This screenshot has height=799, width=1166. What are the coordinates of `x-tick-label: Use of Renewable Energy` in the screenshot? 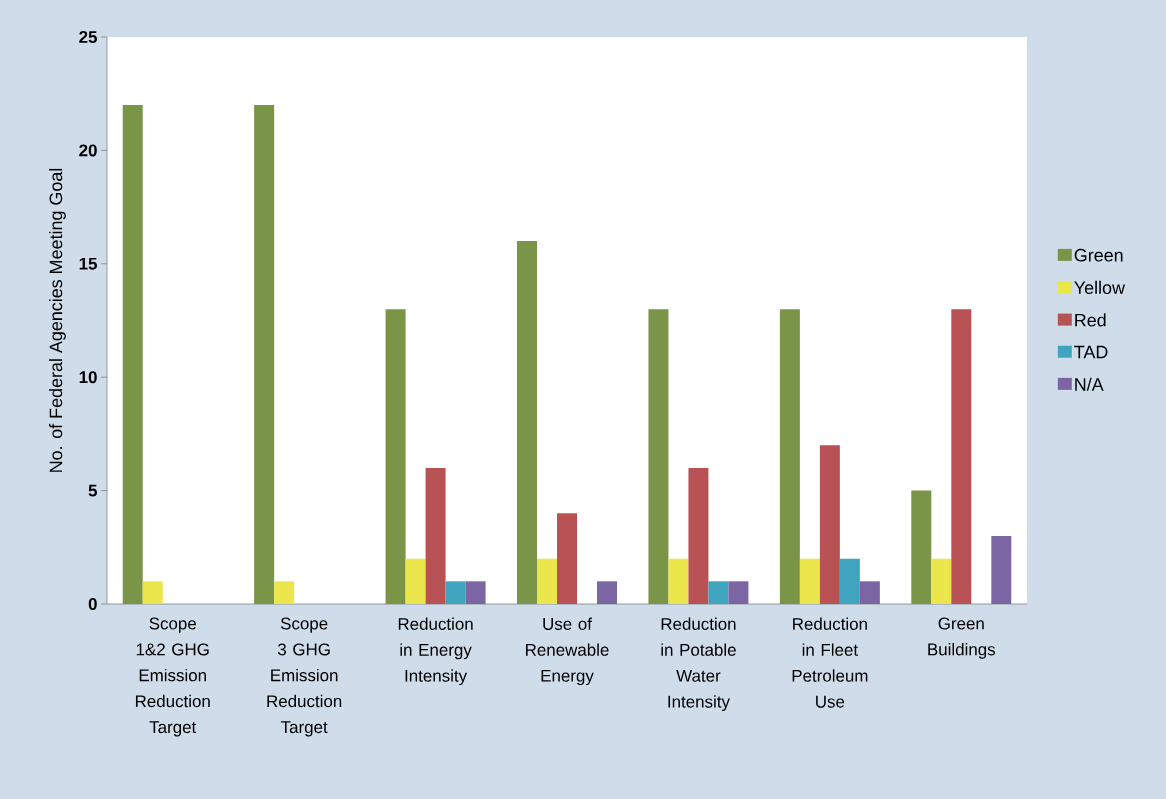 It's located at (567, 651).